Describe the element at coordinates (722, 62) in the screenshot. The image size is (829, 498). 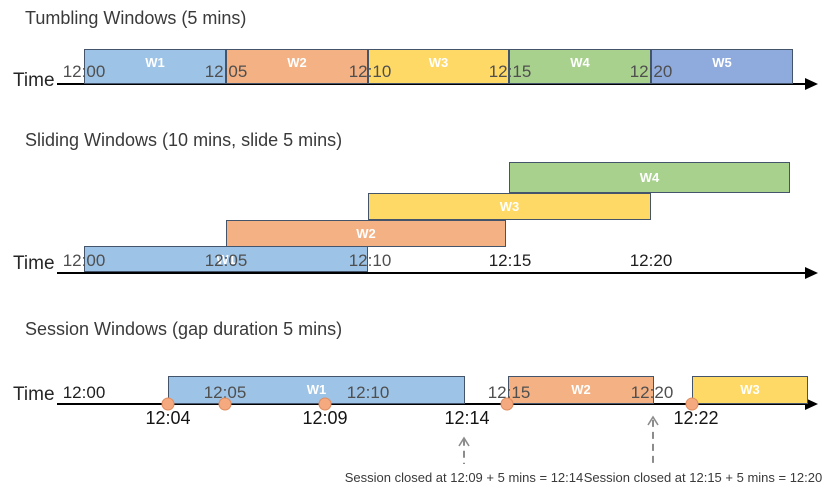
I see `window-label: W5` at that location.